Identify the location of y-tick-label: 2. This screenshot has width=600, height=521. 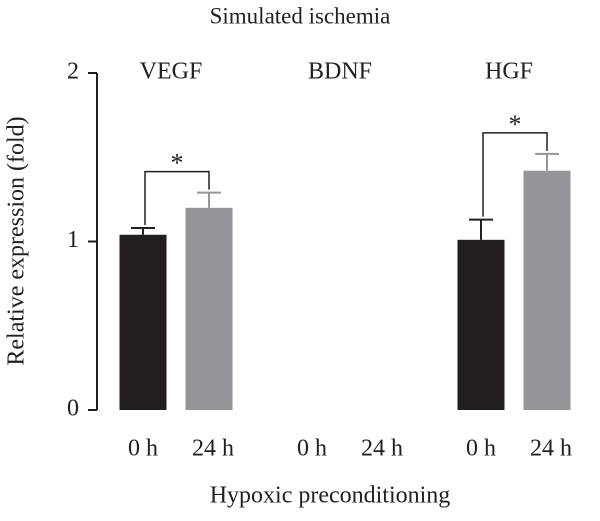
(73, 72).